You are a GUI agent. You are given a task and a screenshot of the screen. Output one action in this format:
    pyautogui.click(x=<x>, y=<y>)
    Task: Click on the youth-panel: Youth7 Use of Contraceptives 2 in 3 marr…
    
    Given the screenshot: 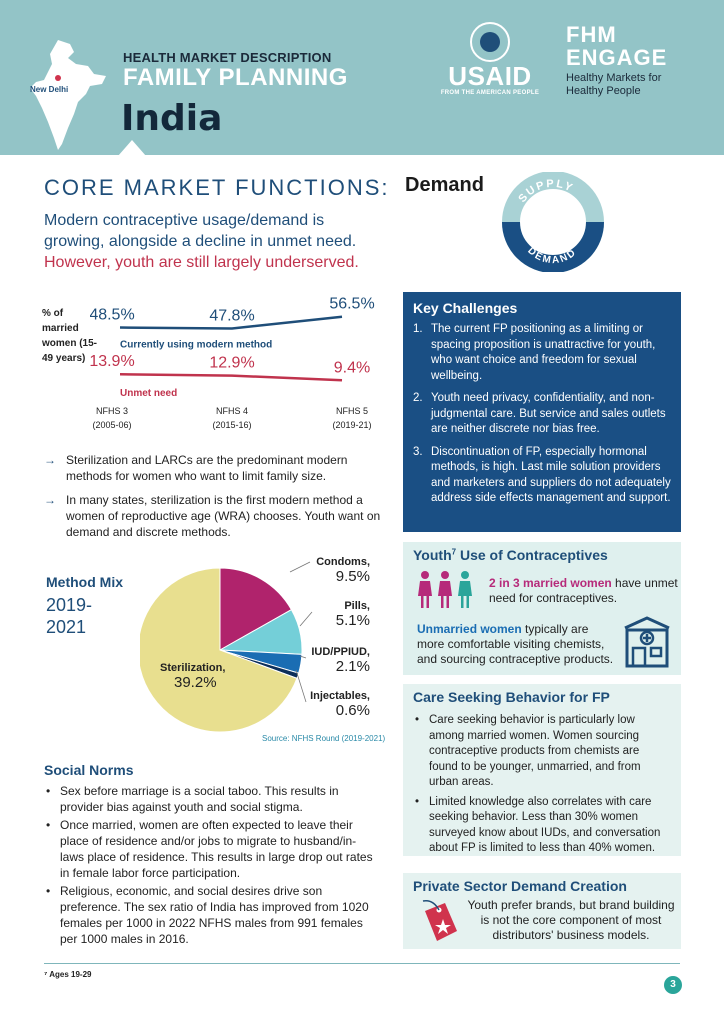 What is the action you would take?
    pyautogui.click(x=542, y=608)
    